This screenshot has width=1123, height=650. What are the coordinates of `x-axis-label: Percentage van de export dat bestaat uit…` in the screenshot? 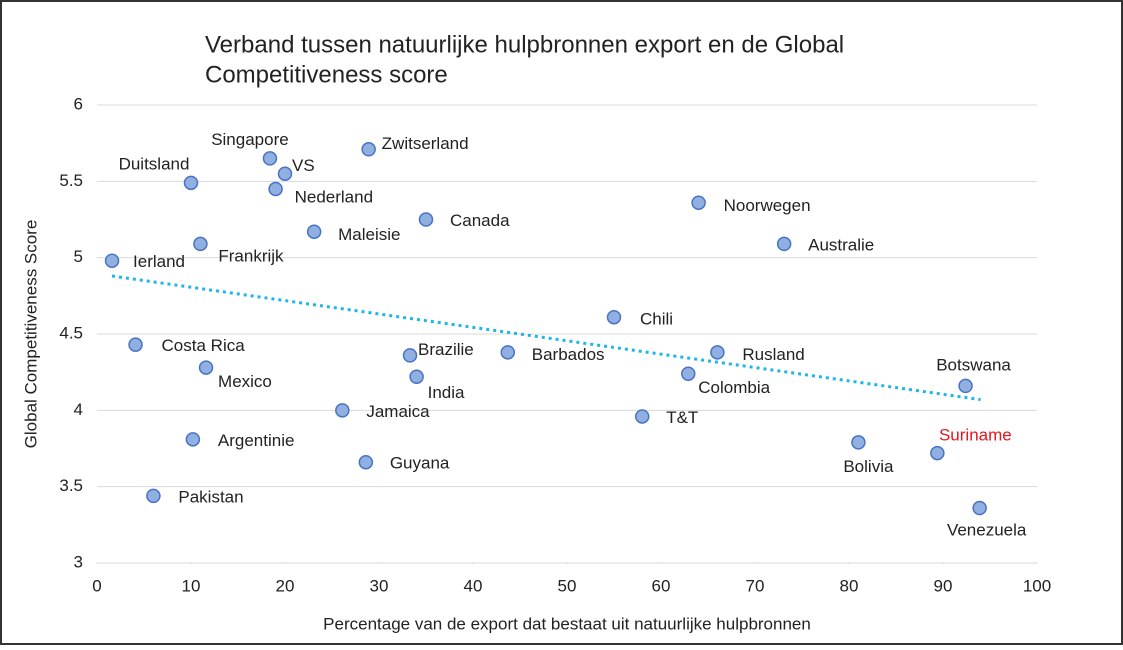 It's located at (567, 623).